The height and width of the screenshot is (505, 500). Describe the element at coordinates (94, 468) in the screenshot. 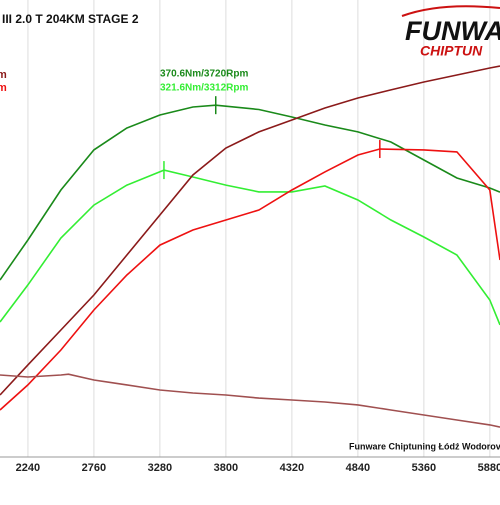

I see `x-tick-label: 2760` at that location.